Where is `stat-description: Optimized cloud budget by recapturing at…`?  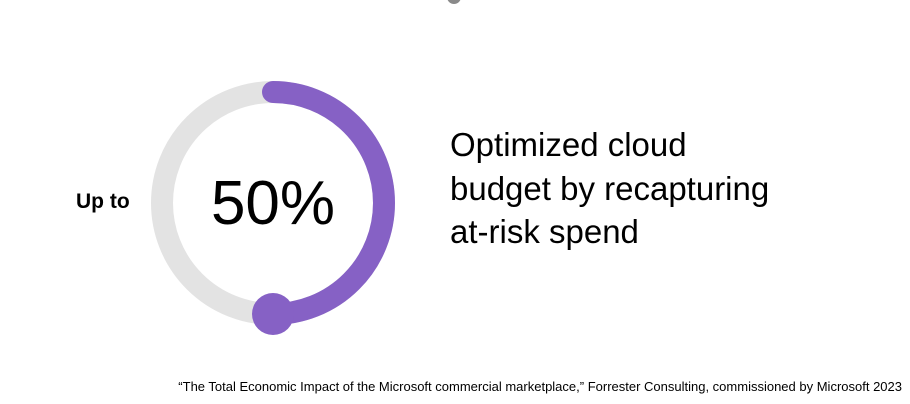 stat-description: Optimized cloud budget by recapturing at… is located at coordinates (610, 188).